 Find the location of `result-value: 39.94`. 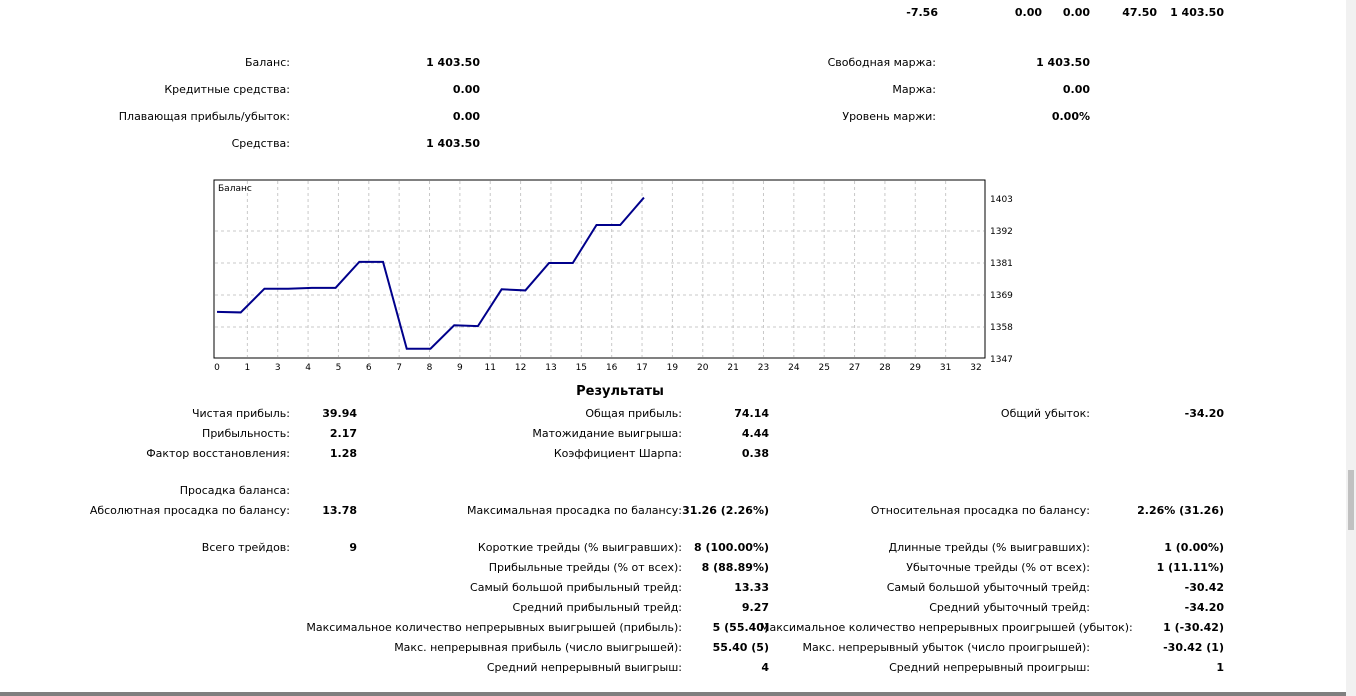

result-value: 39.94 is located at coordinates (339, 413).